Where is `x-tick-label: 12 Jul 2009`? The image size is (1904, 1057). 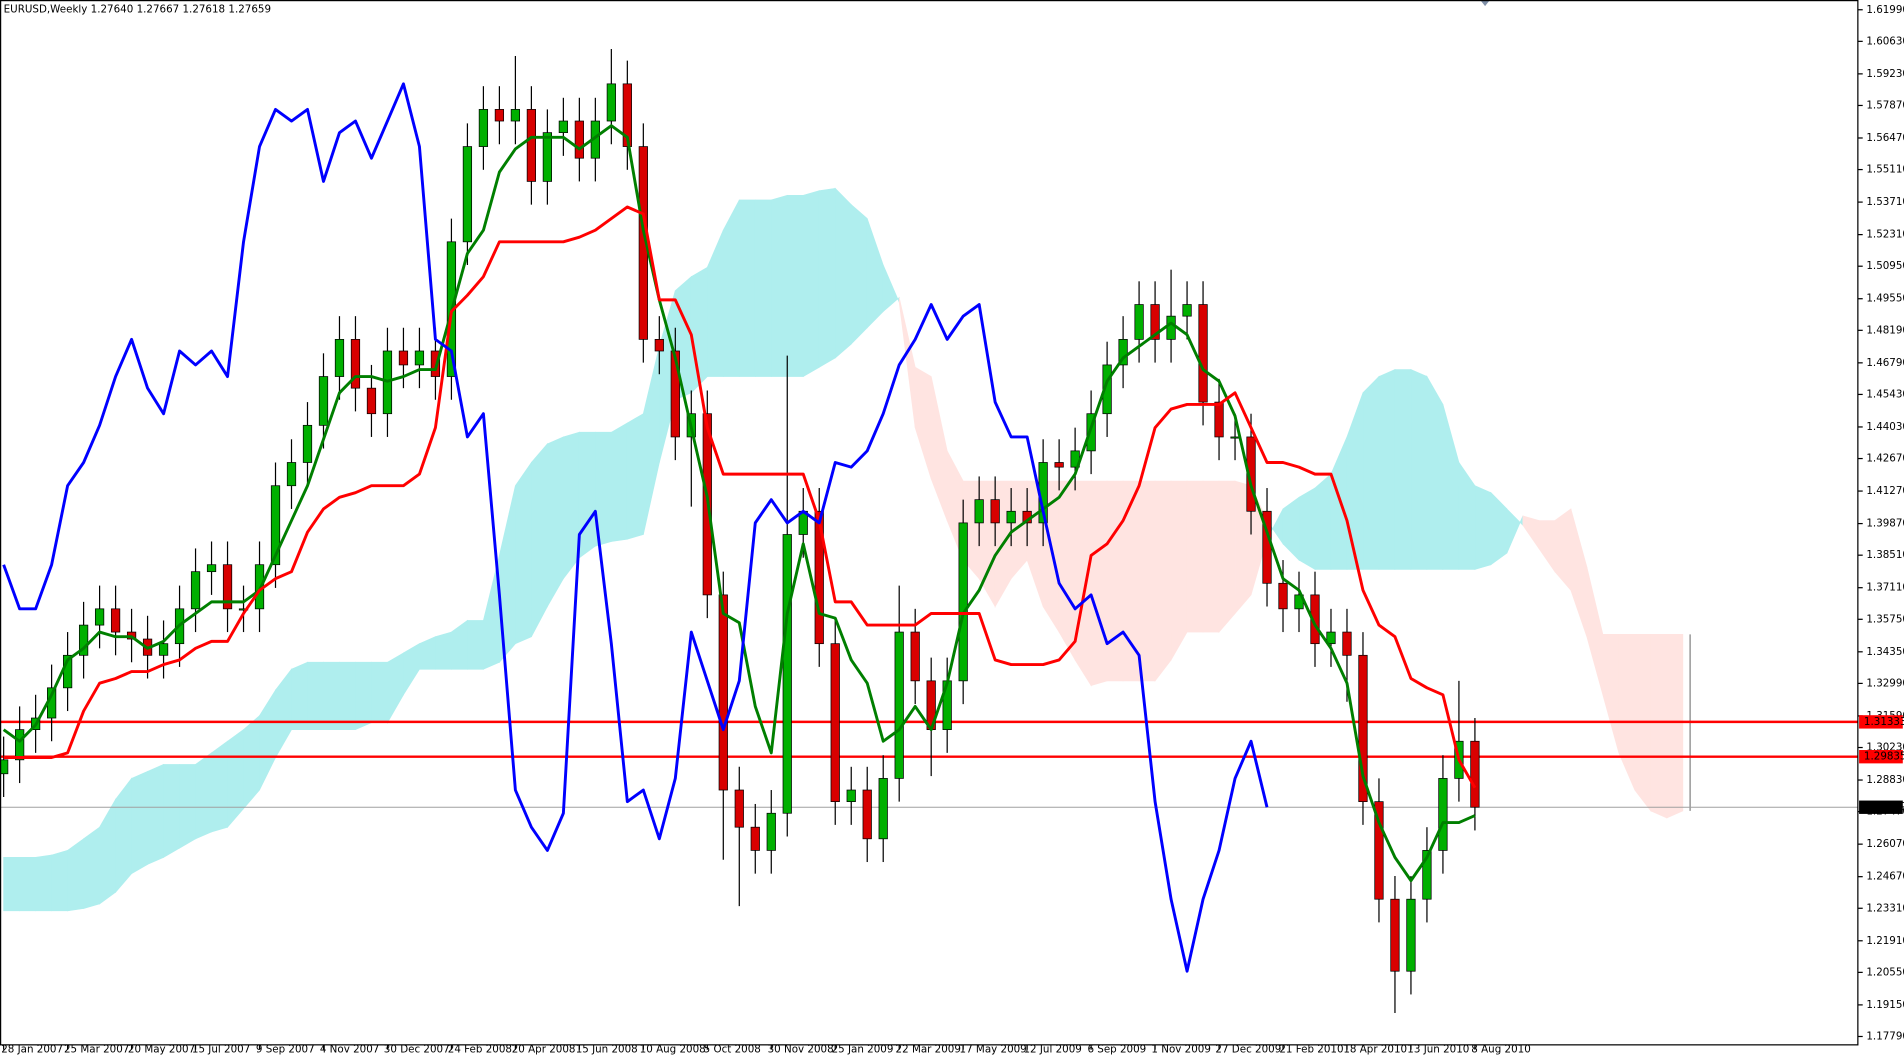
x-tick-label: 12 Jul 2009 is located at coordinates (1052, 1050).